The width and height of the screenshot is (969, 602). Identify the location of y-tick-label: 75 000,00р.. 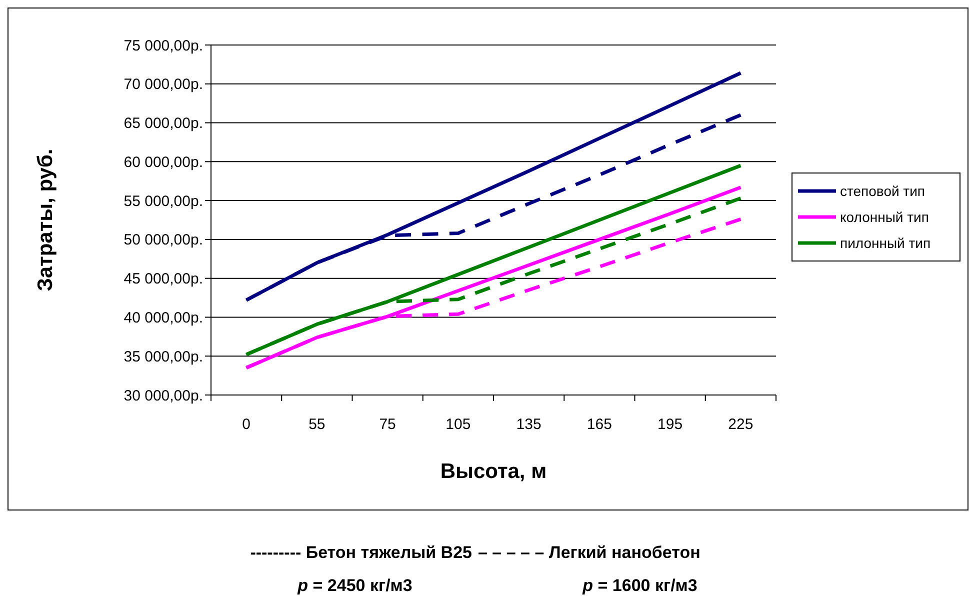
(163, 45).